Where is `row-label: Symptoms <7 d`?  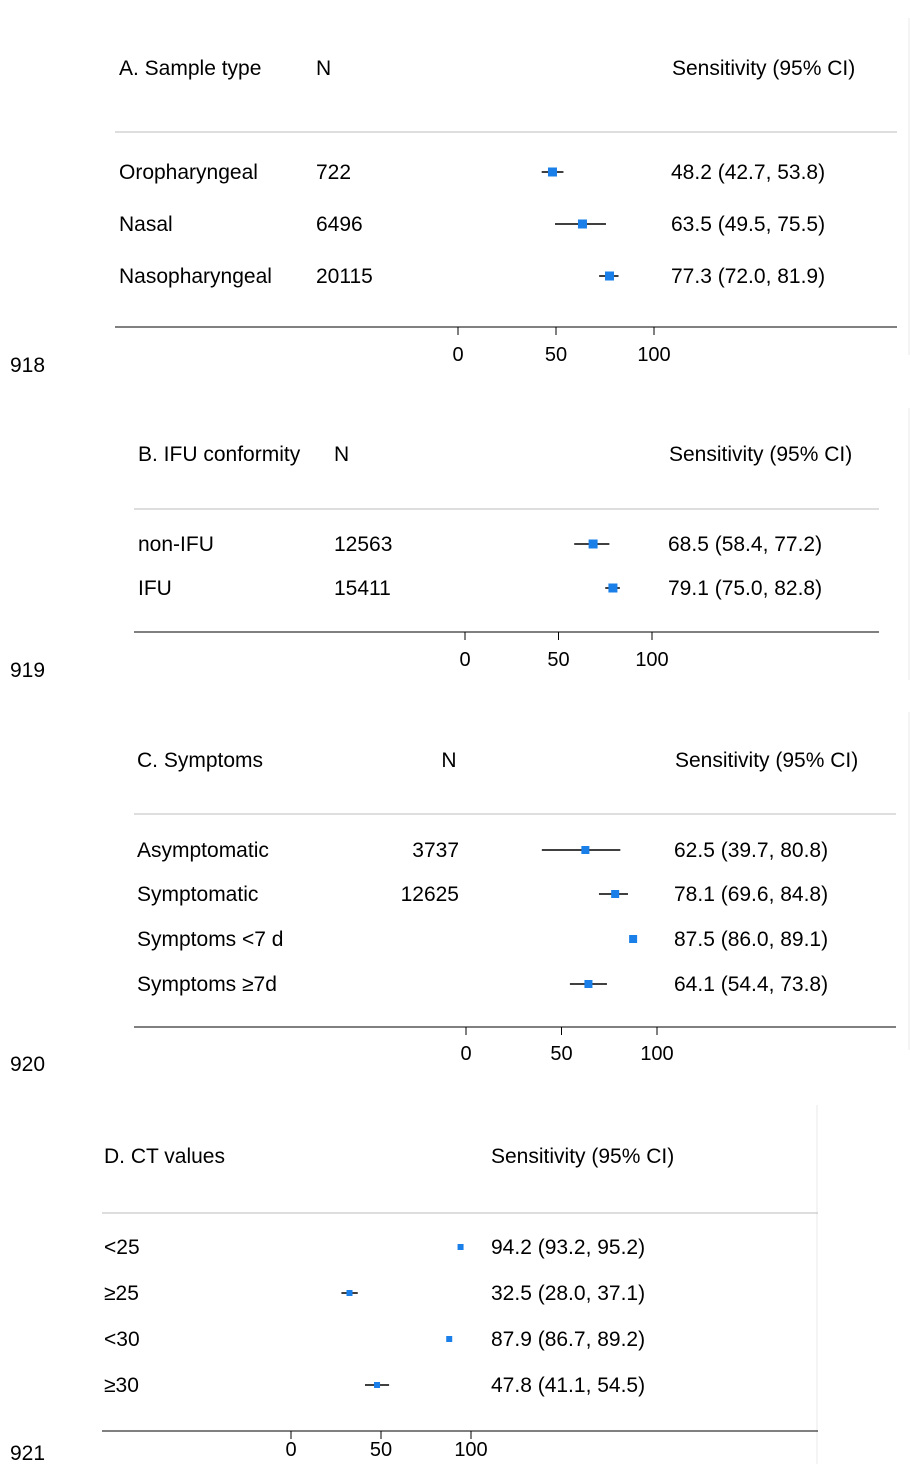 row-label: Symptoms <7 d is located at coordinates (210, 939).